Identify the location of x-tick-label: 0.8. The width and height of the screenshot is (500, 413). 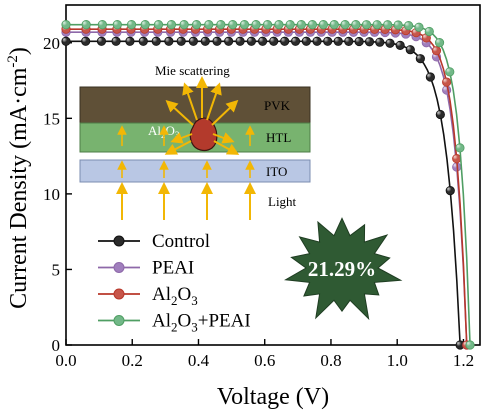
(330, 360).